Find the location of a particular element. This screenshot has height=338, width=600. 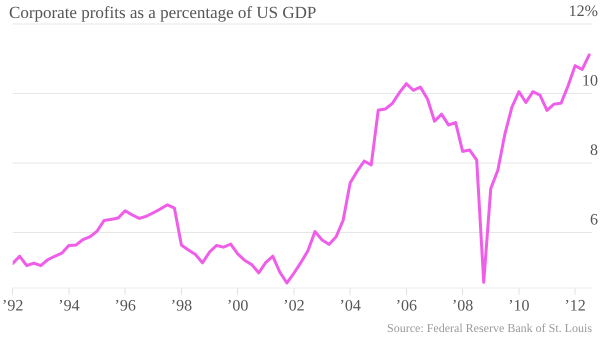

chart-title: Corporate profits as a percentage of US GDP is located at coordinates (162, 13).